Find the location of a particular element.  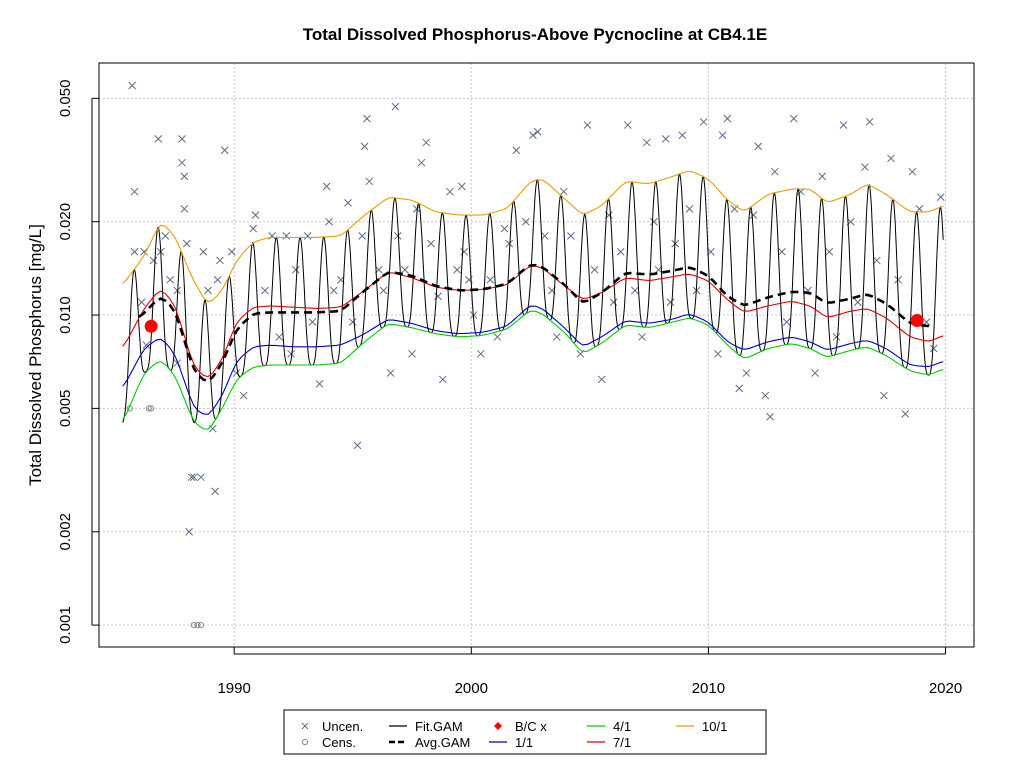

legend-label: 4/1 is located at coordinates (622, 726).